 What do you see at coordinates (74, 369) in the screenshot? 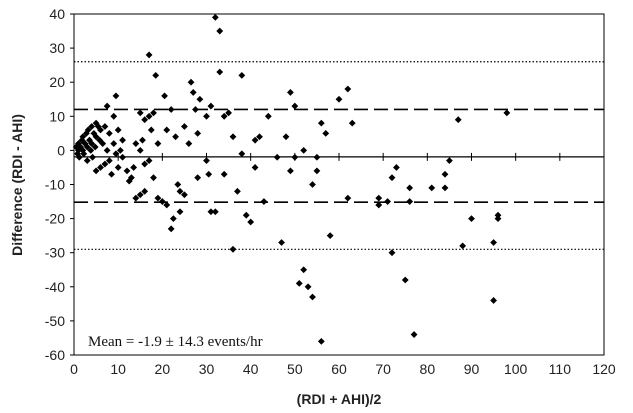
I see `x-tick-label: 0` at bounding box center [74, 369].